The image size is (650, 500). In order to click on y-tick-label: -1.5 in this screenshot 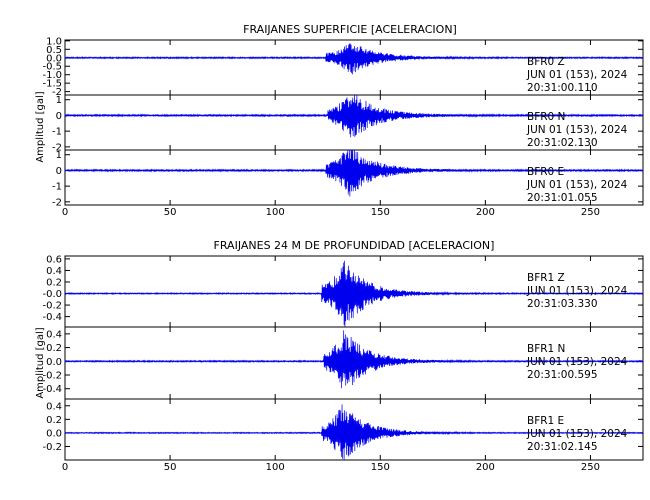, I will do `click(52, 84)`.